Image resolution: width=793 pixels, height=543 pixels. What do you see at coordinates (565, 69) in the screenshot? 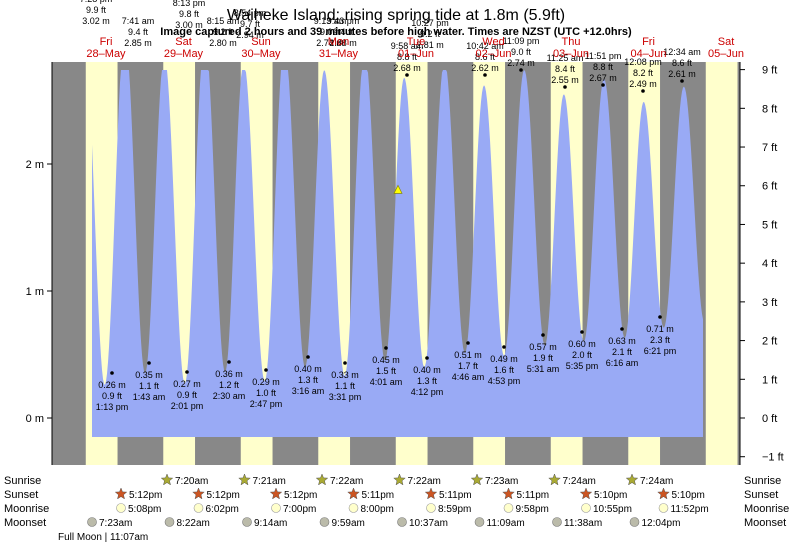
I see `high-tide-height-ft: 8.4 ft` at bounding box center [565, 69].